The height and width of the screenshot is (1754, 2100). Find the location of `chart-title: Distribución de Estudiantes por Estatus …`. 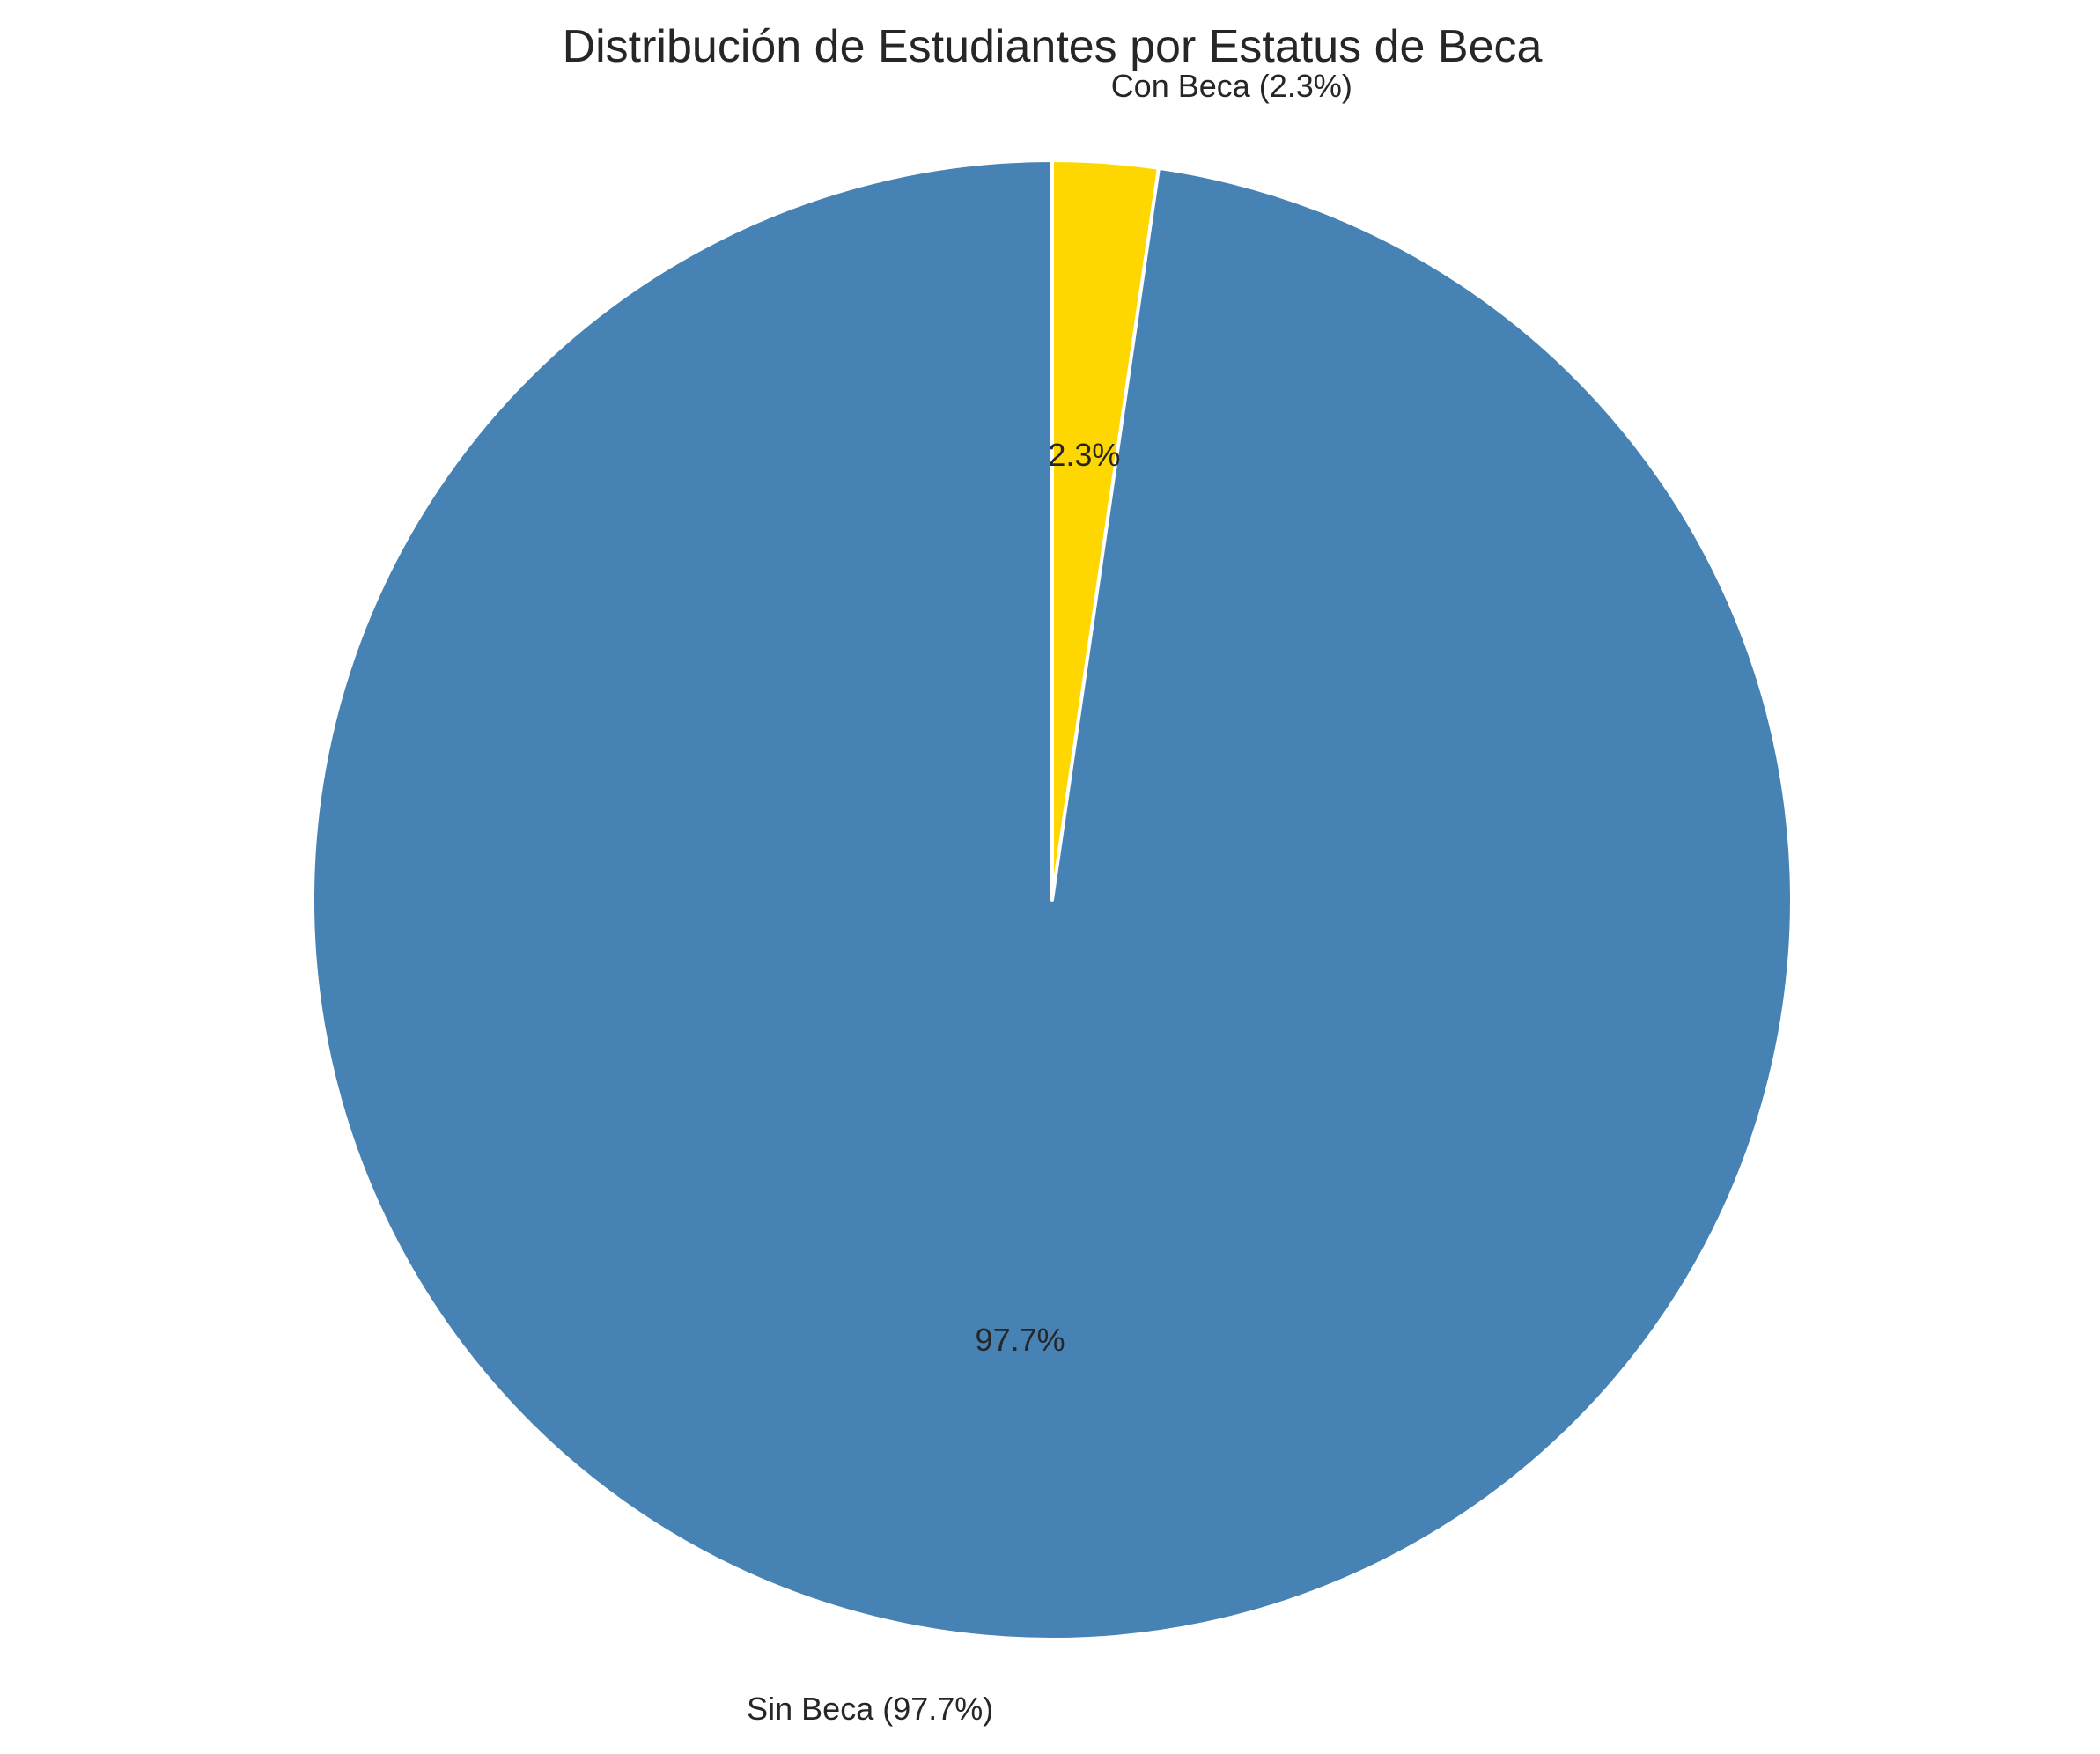

chart-title: Distribución de Estudiantes por Estatus … is located at coordinates (1053, 46).